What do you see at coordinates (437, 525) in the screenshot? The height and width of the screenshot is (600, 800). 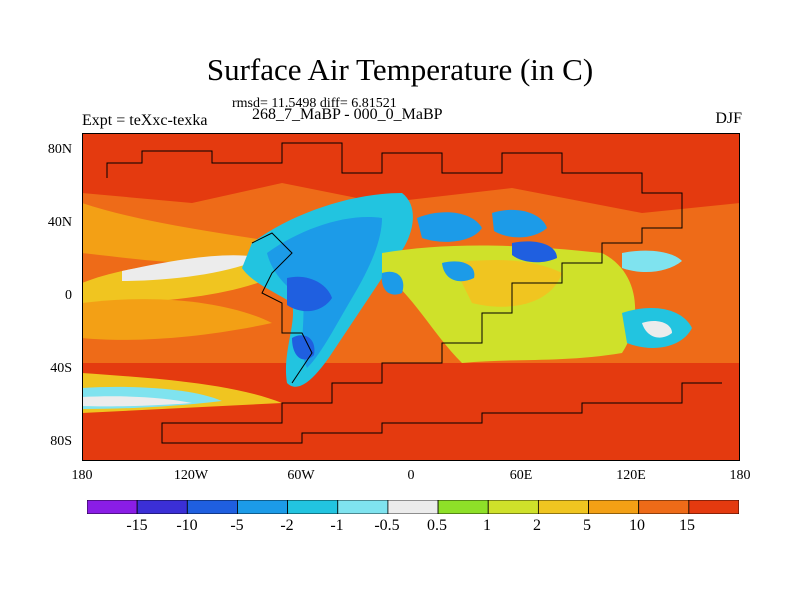 I see `colorbar-label: 0.5` at bounding box center [437, 525].